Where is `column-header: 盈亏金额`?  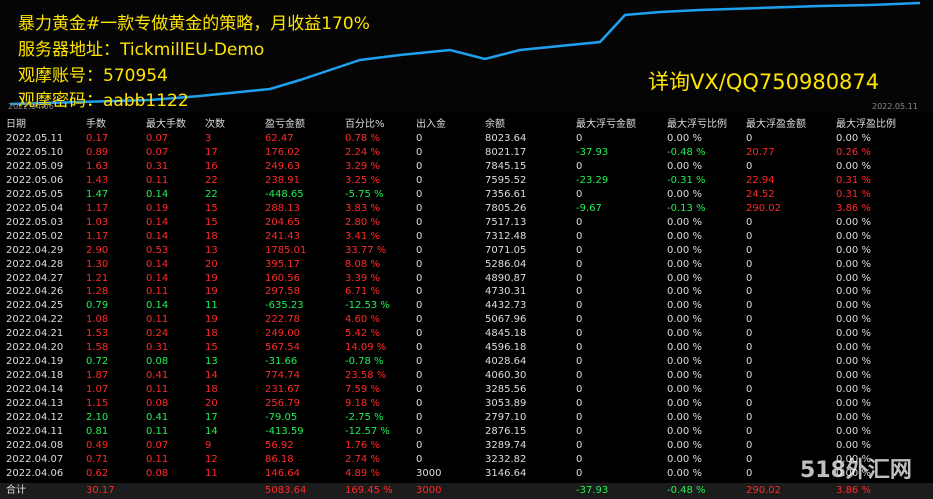 column-header: 盈亏金额 is located at coordinates (285, 124).